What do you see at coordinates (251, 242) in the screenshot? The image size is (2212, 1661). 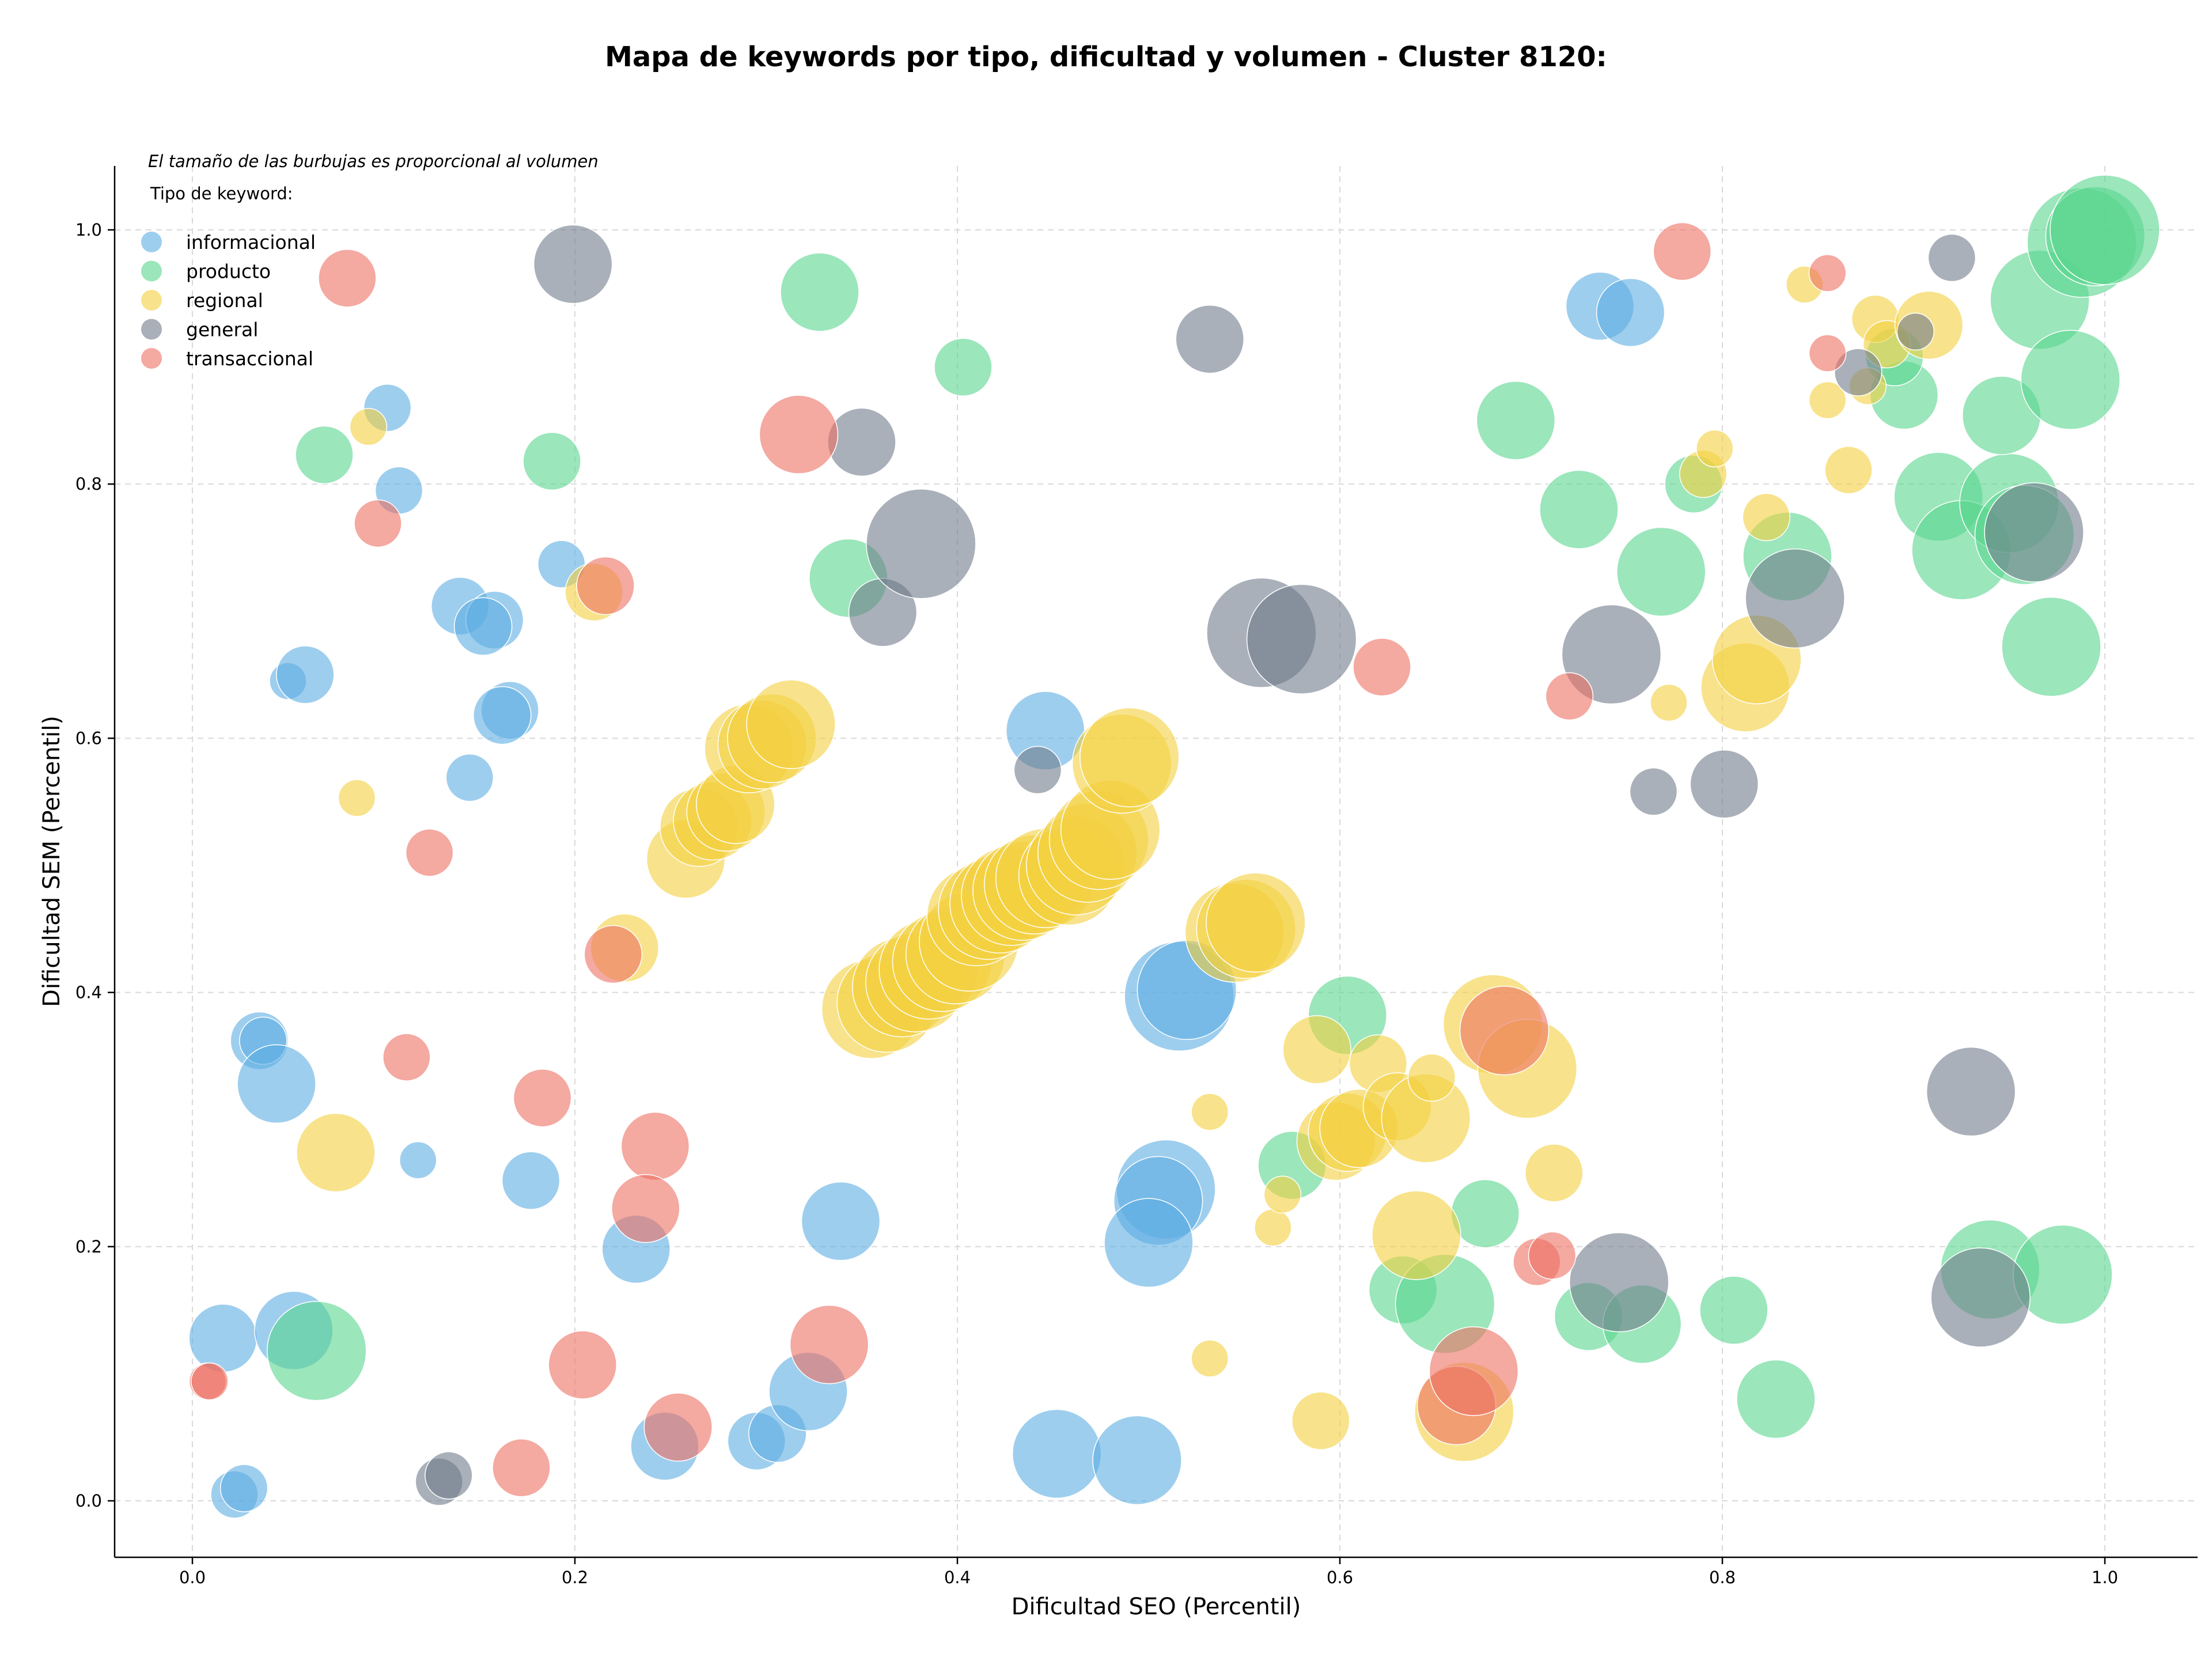 I see `legend-label: informacional` at bounding box center [251, 242].